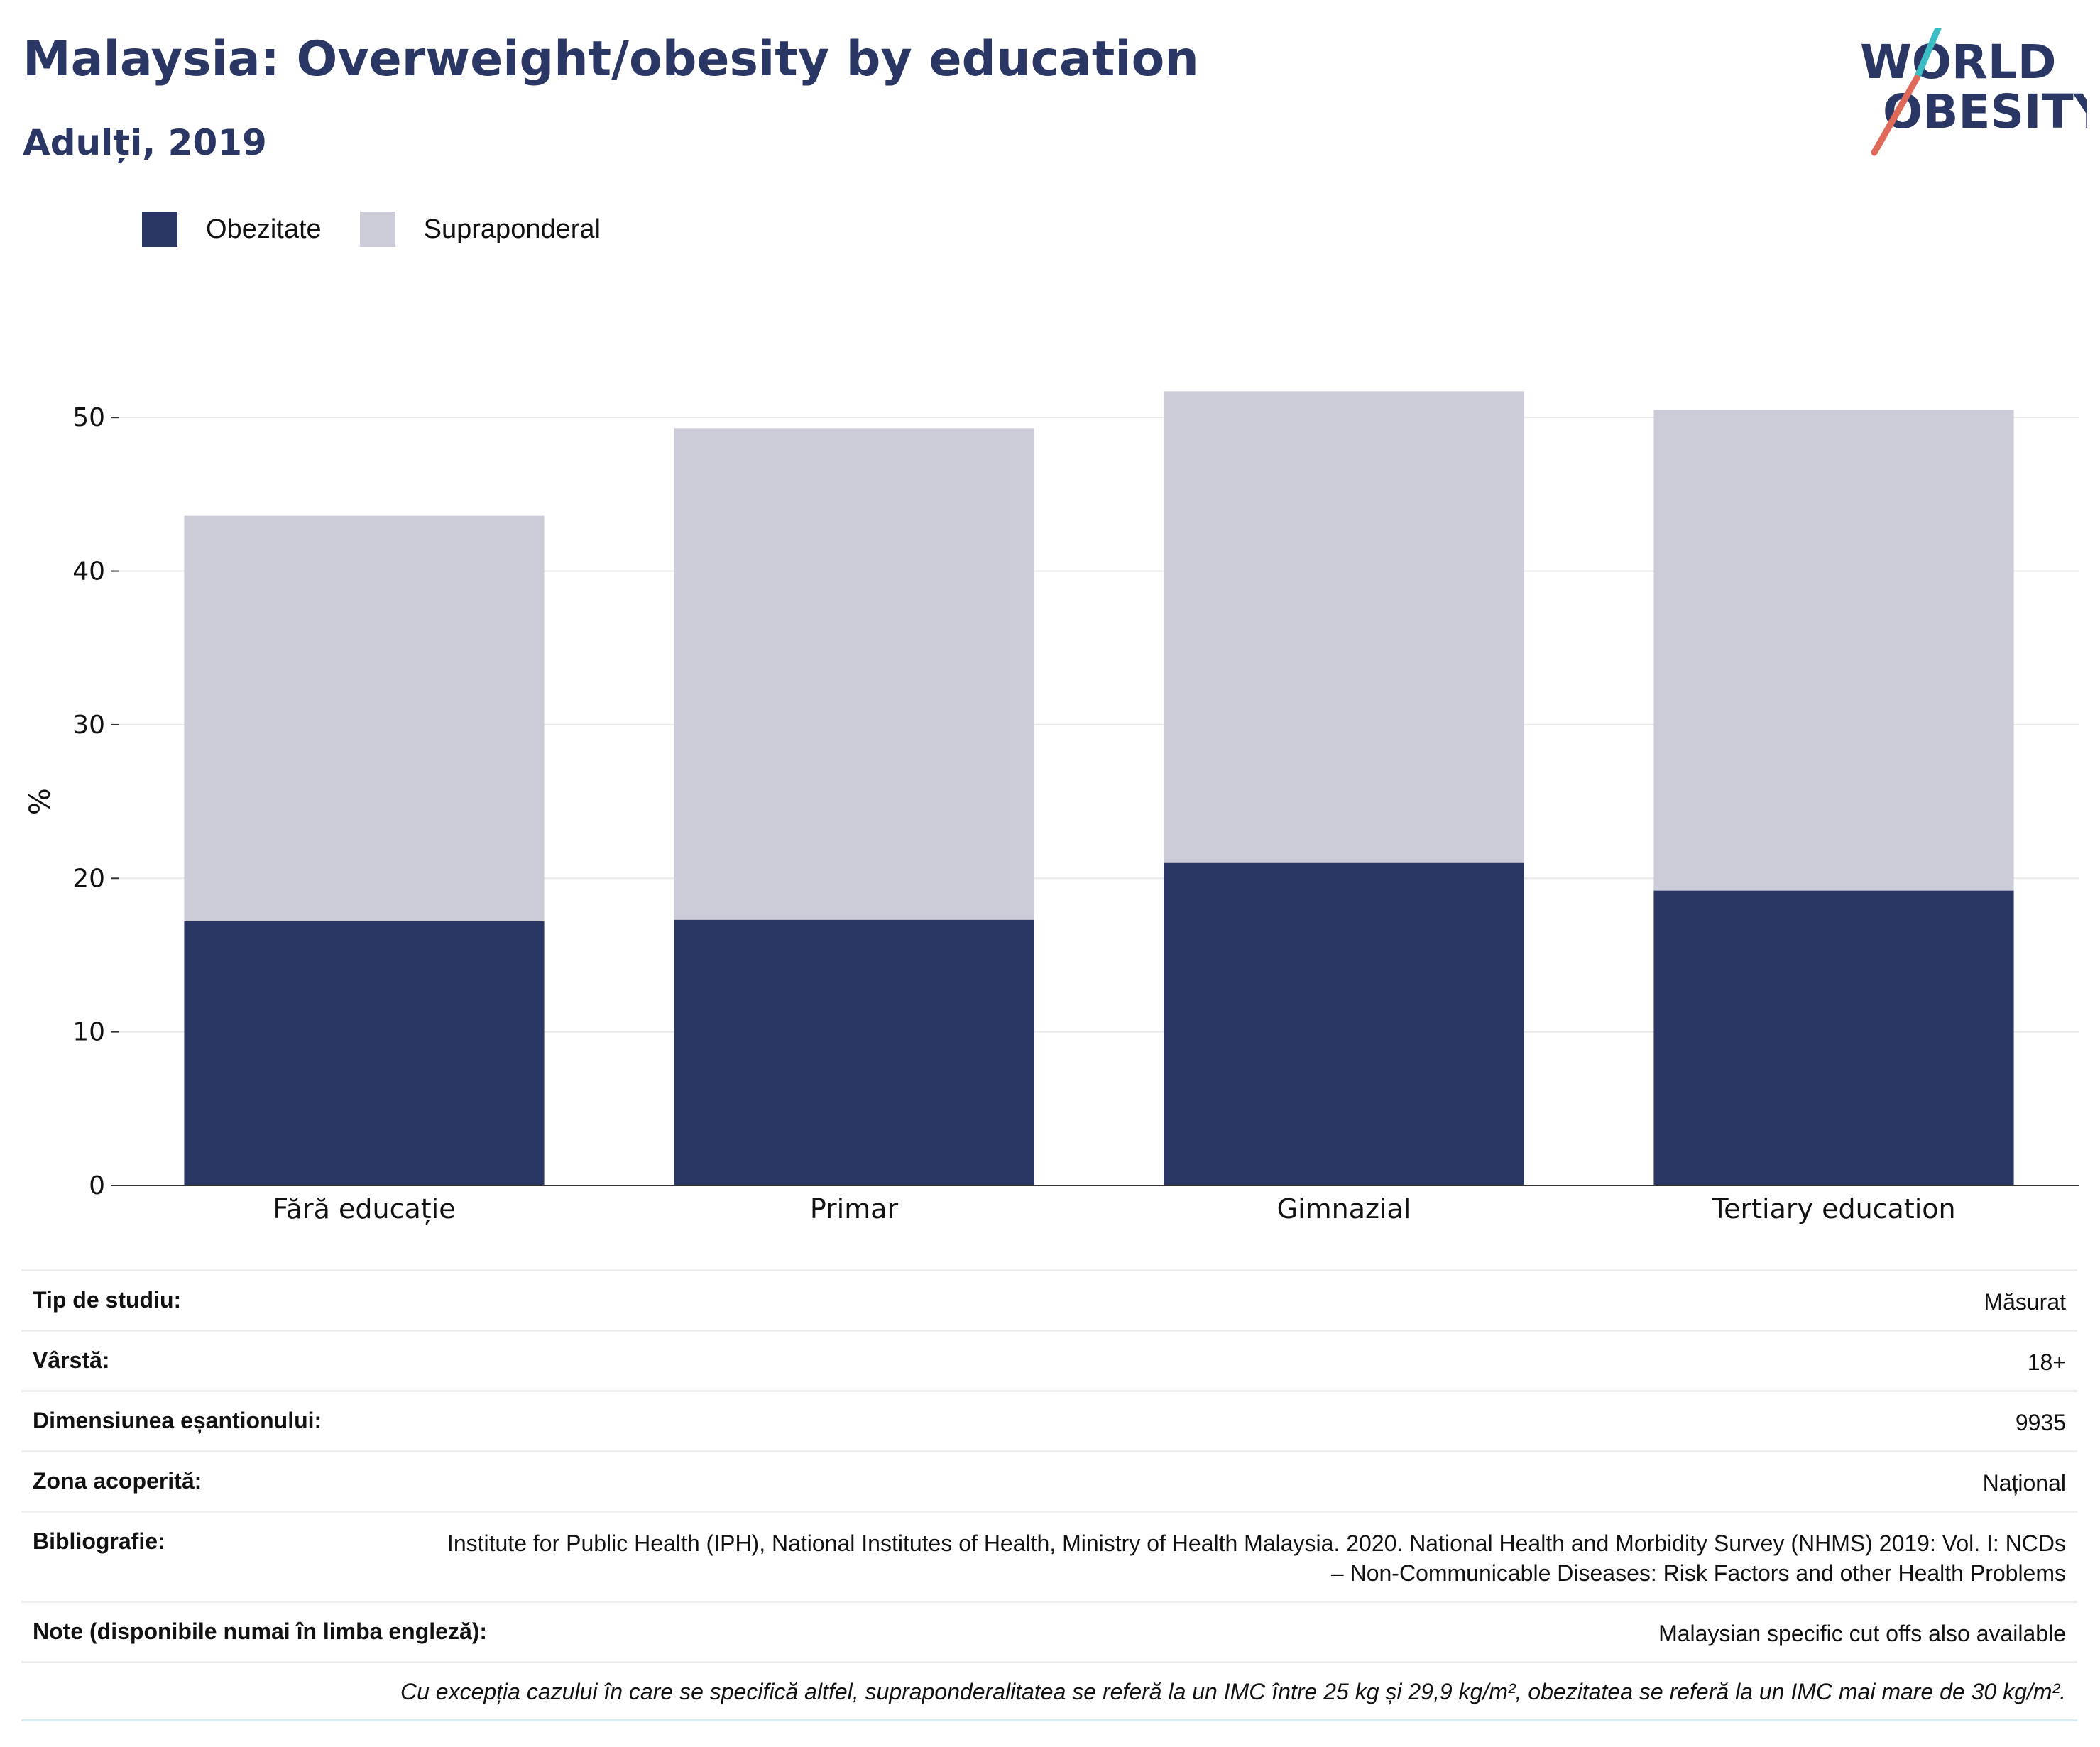  What do you see at coordinates (1049, 1480) in the screenshot?
I see `meta-row-area: Zona acoperită: Național` at bounding box center [1049, 1480].